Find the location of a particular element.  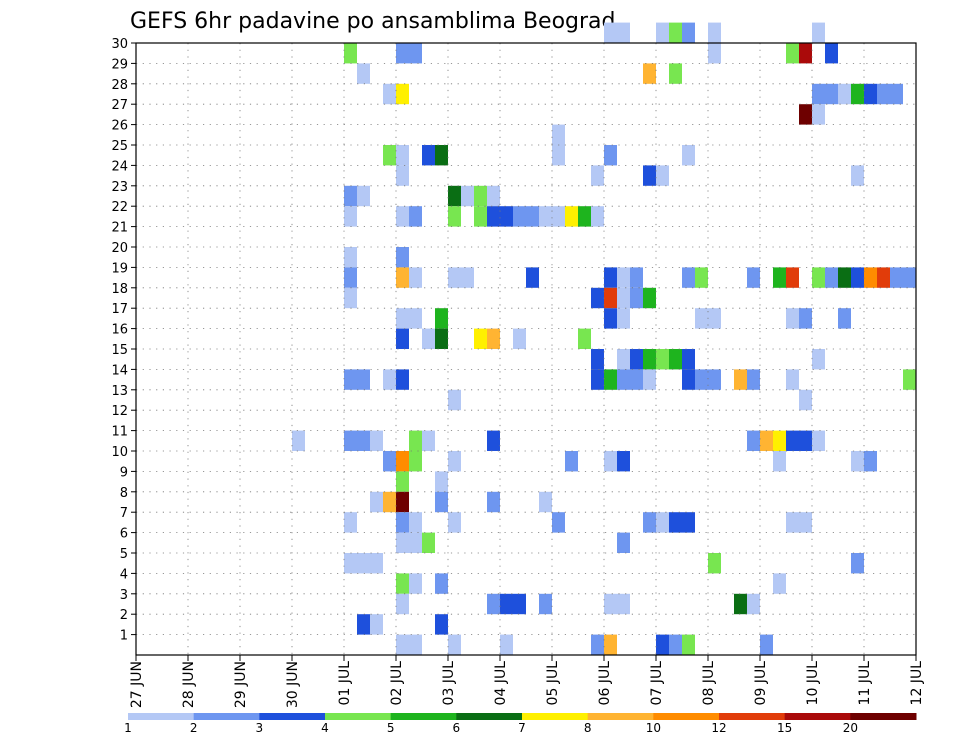

y-tick-label: 6 is located at coordinates (124, 534).